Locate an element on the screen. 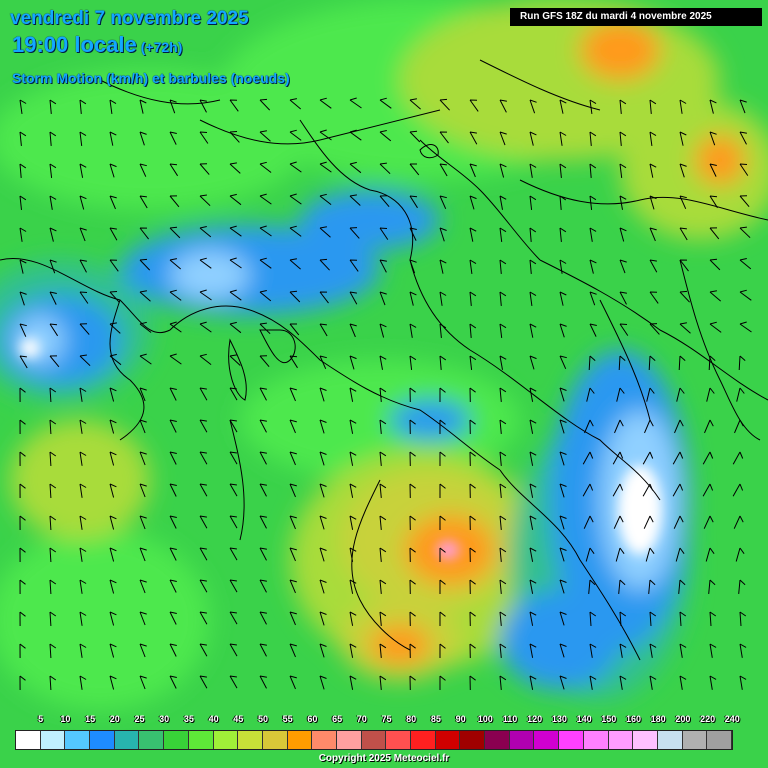  legend-label: 200 is located at coordinates (683, 719).